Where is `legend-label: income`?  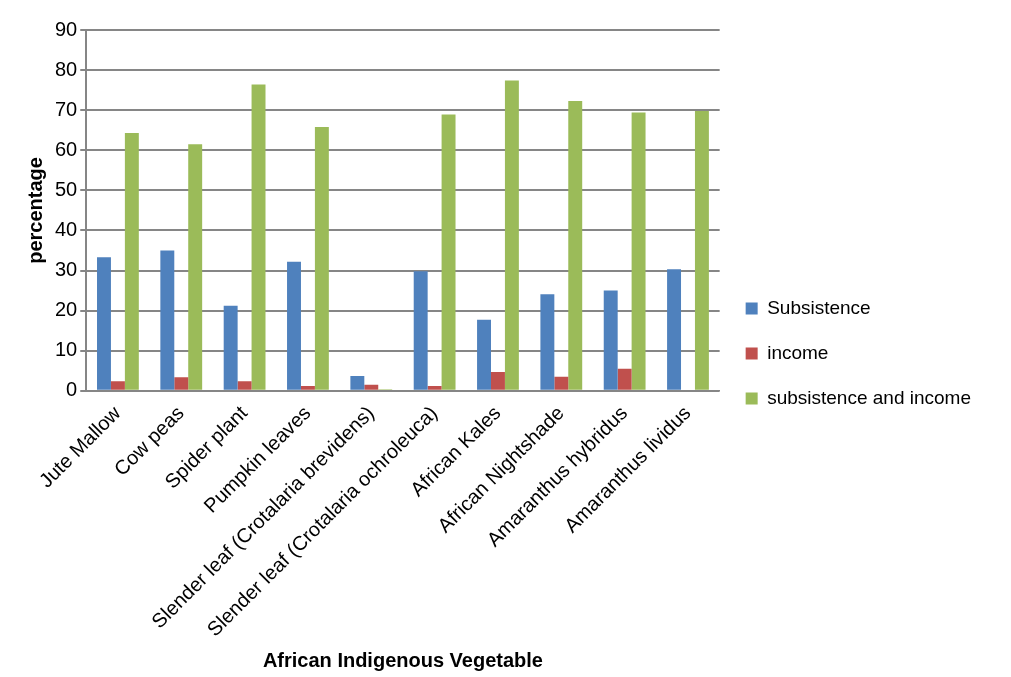
legend-label: income is located at coordinates (798, 352).